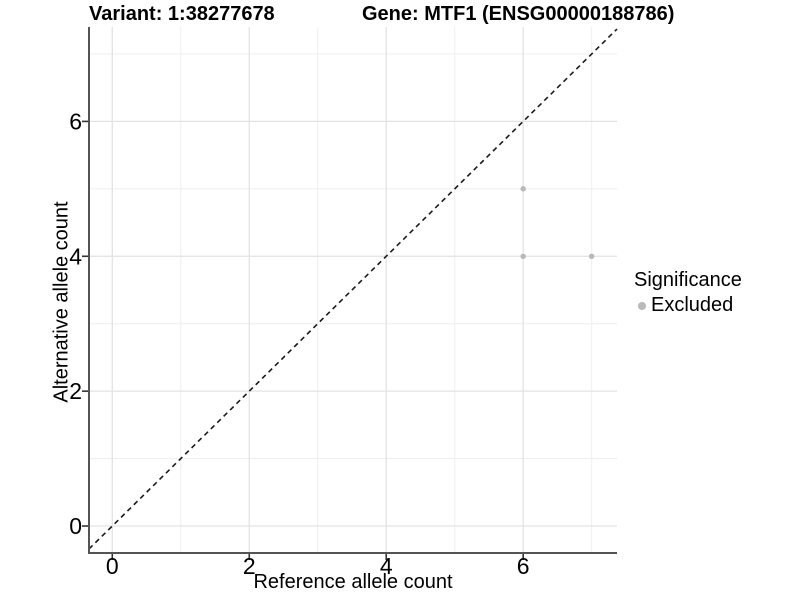  Describe the element at coordinates (75, 526) in the screenshot. I see `y-tick-label: 0` at that location.